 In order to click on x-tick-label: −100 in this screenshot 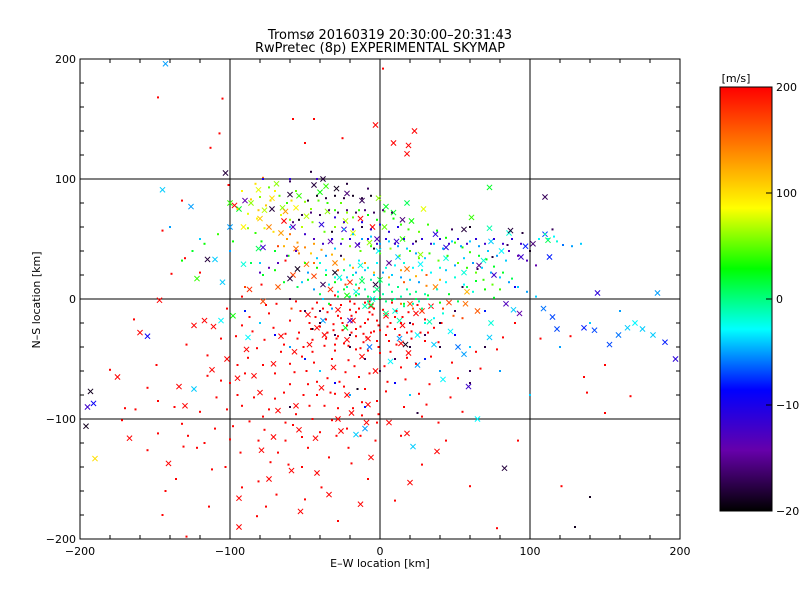, I will do `click(230, 551)`.